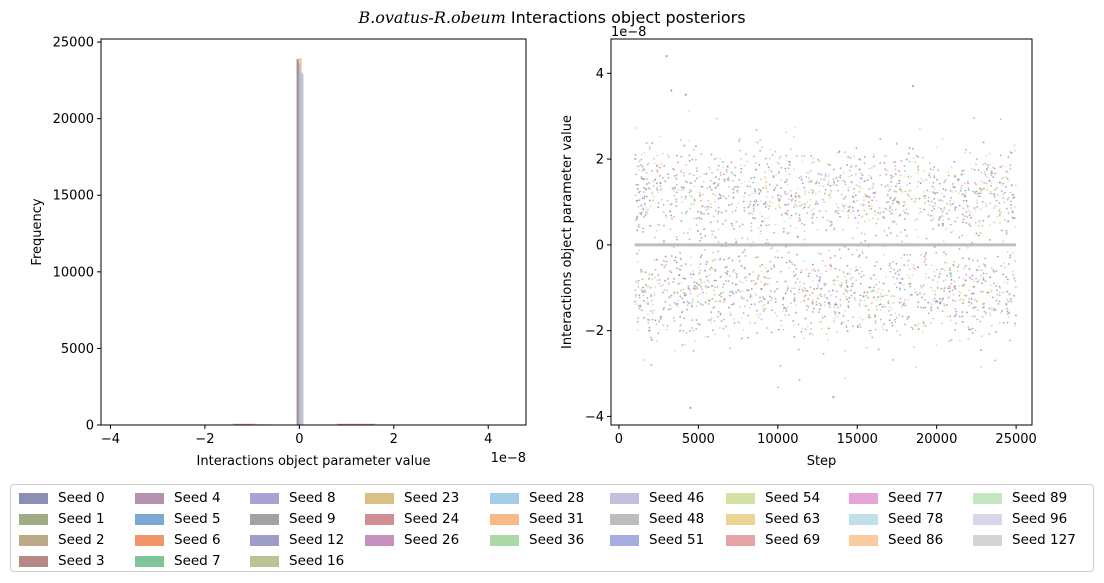 The height and width of the screenshot is (583, 1104). I want to click on legend-swatch, so click(863, 519).